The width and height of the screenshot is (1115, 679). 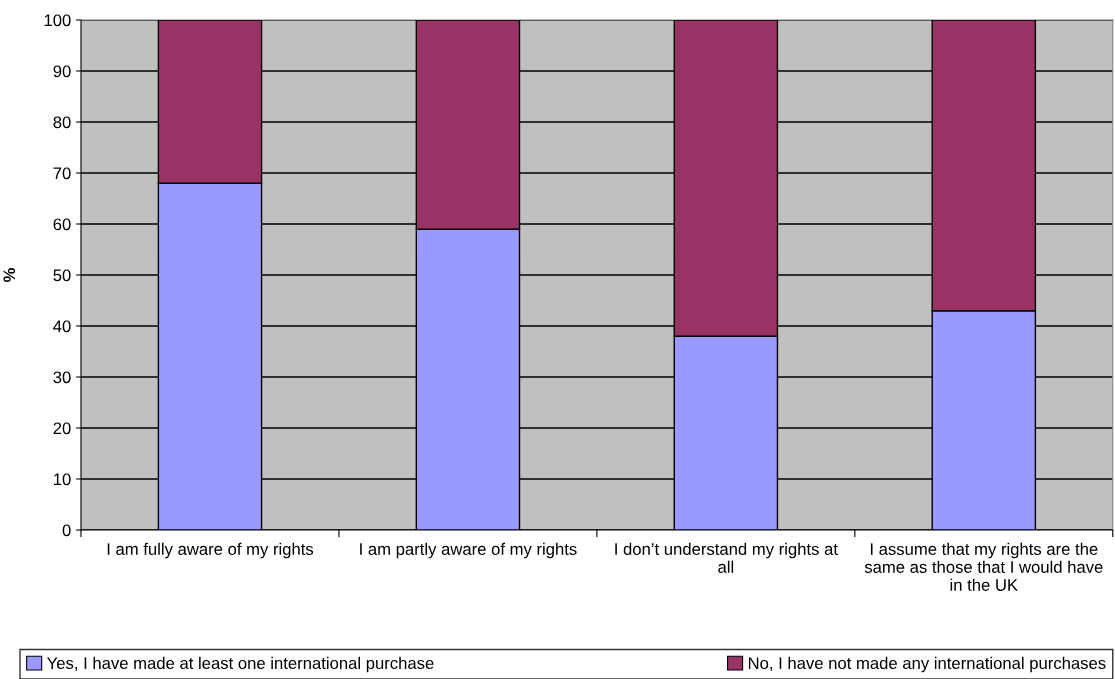 I want to click on legend-label: No, I have not made any international purchases, so click(x=927, y=664).